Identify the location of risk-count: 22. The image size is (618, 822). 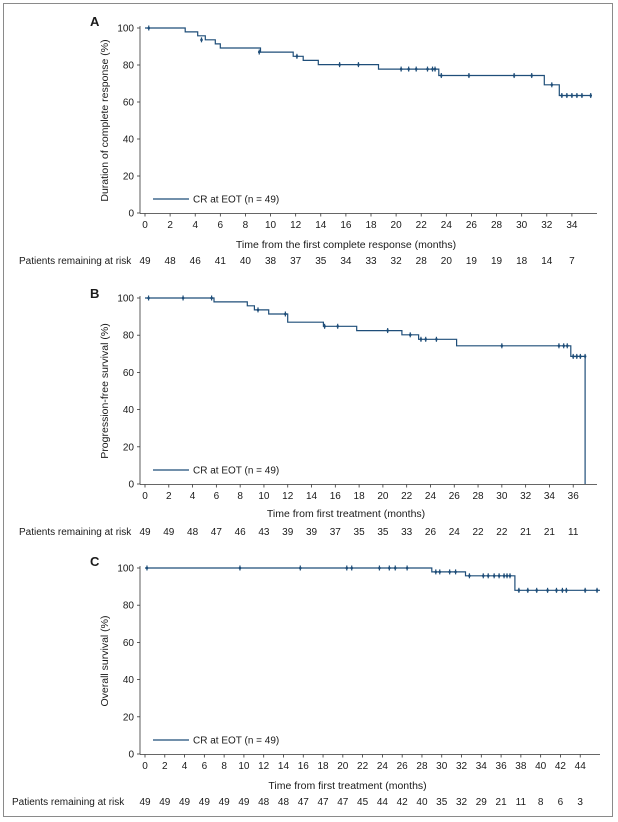
(502, 532).